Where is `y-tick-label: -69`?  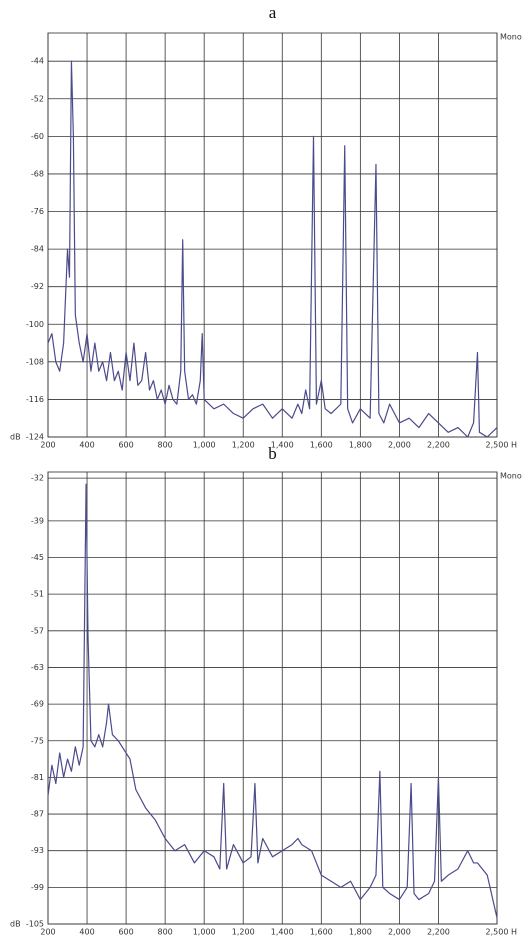 y-tick-label: -69 is located at coordinates (37, 704).